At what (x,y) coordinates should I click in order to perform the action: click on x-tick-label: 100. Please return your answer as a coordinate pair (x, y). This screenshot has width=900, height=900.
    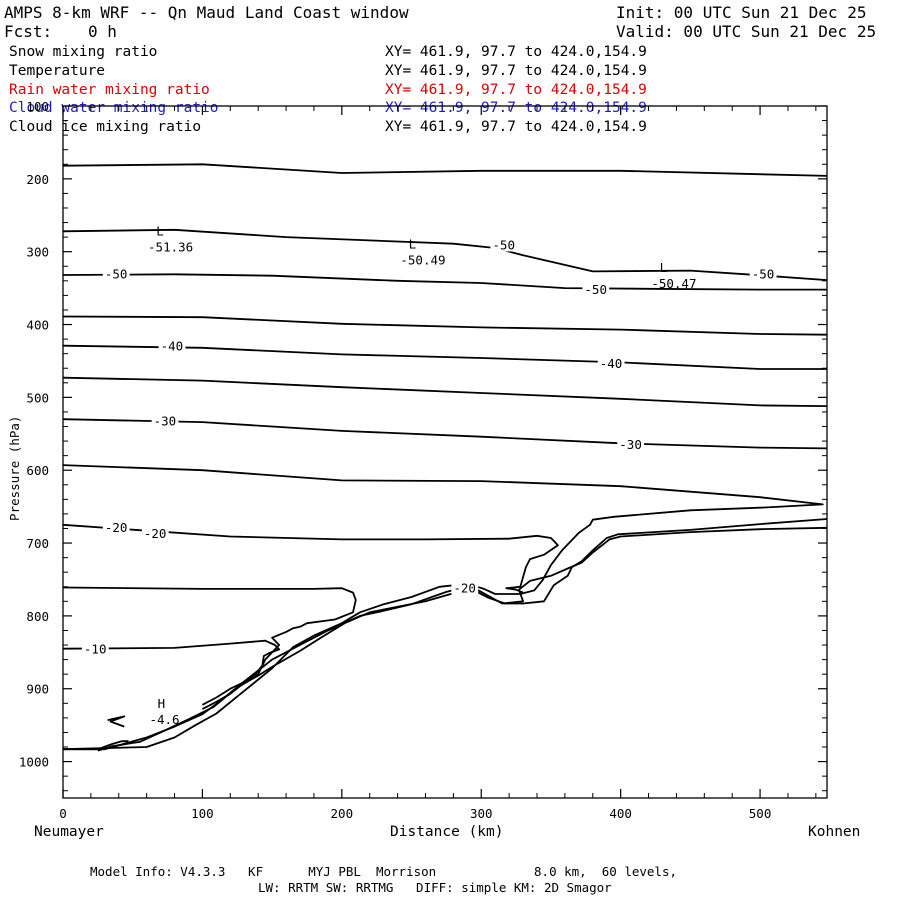
    Looking at the image, I should click on (202, 813).